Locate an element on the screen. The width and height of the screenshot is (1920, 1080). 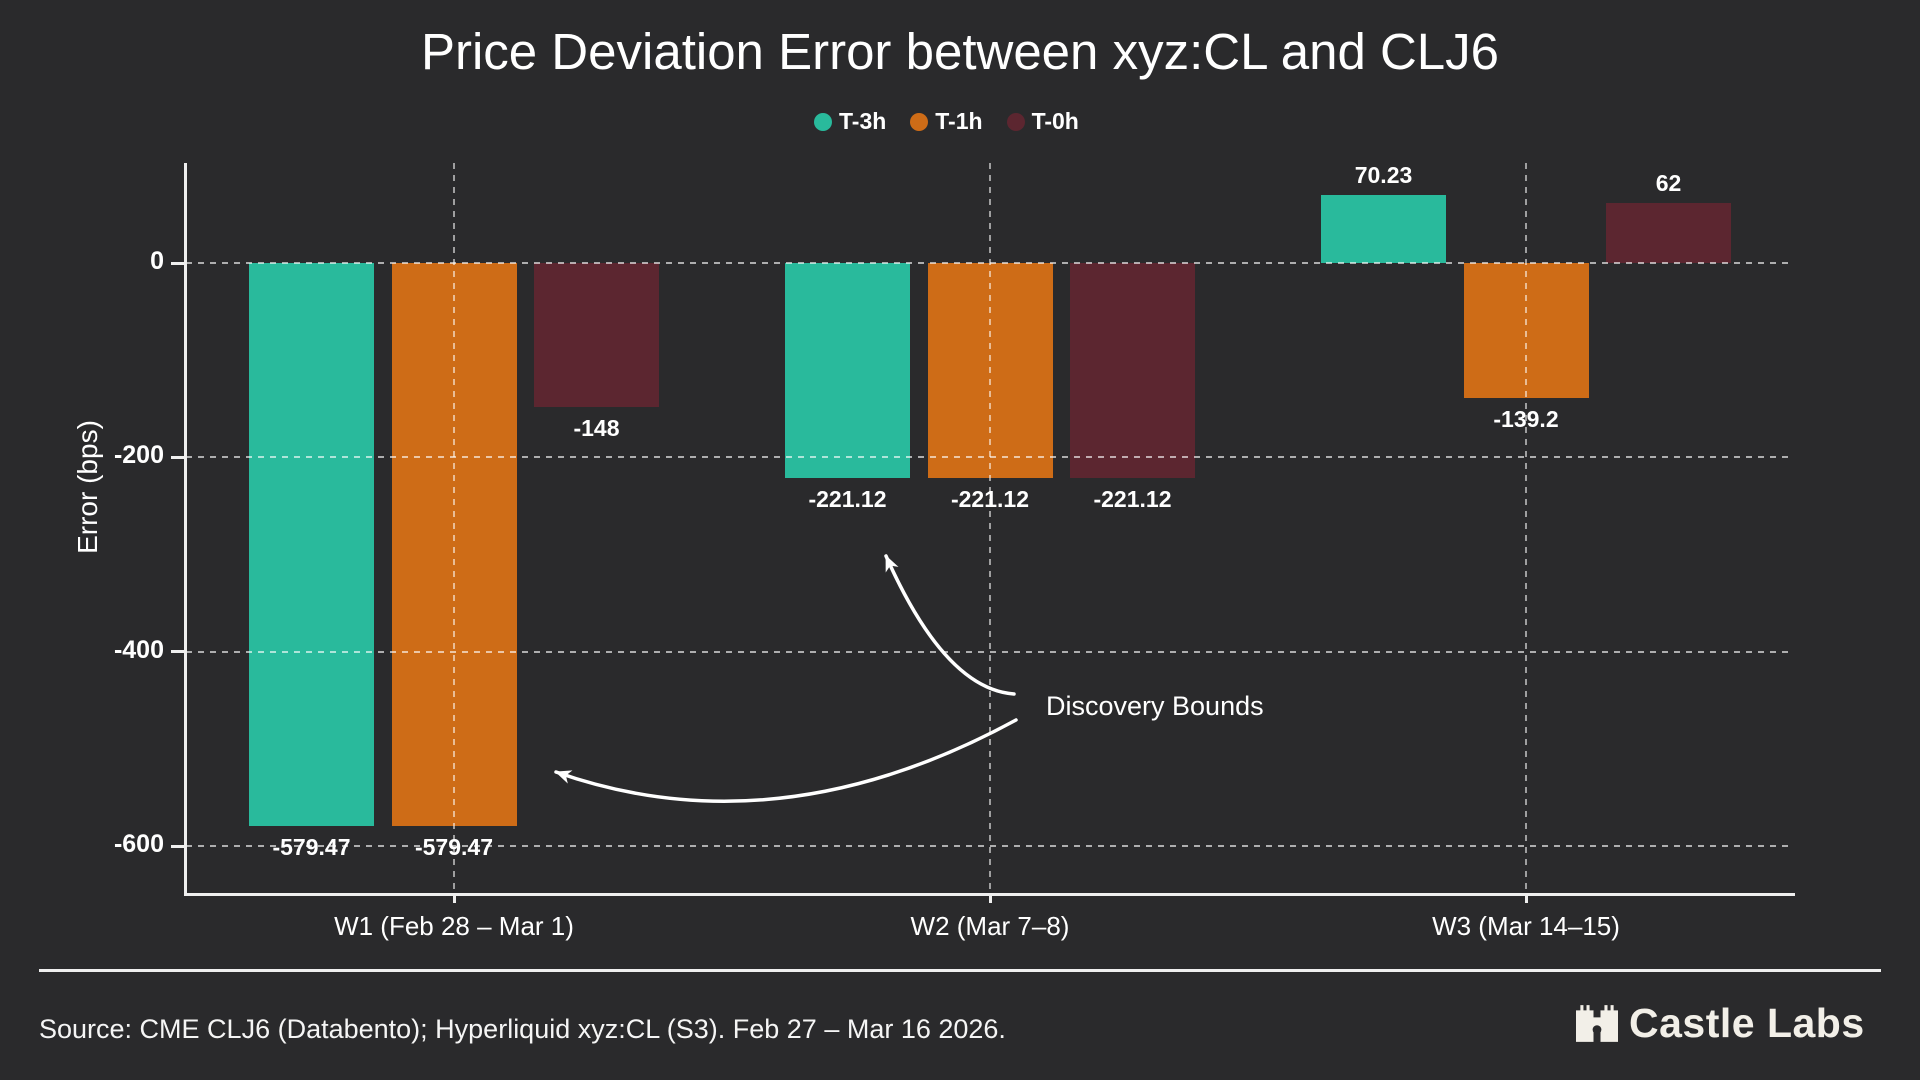
castle-icon is located at coordinates (1597, 1023).